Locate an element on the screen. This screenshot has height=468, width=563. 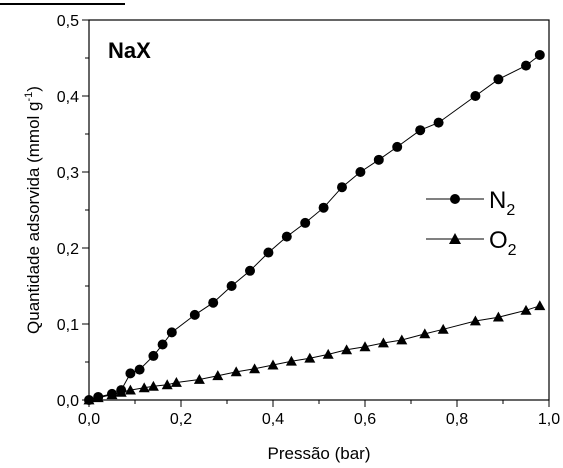
x-tick-label: 0,6 is located at coordinates (365, 419).